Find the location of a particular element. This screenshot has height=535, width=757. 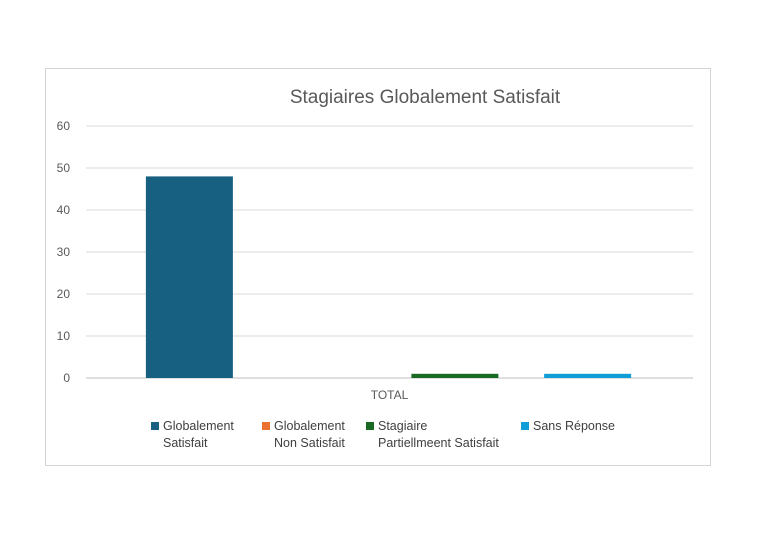

chart-title: Stagiaires Globalement Satisfait is located at coordinates (425, 97).